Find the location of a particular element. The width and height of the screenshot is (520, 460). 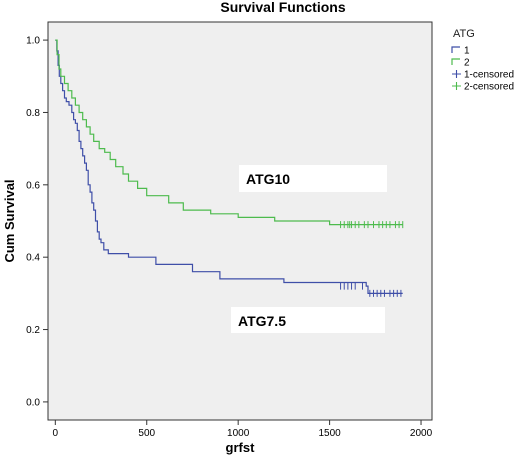

annotation-box-atg10 is located at coordinates (313, 178).